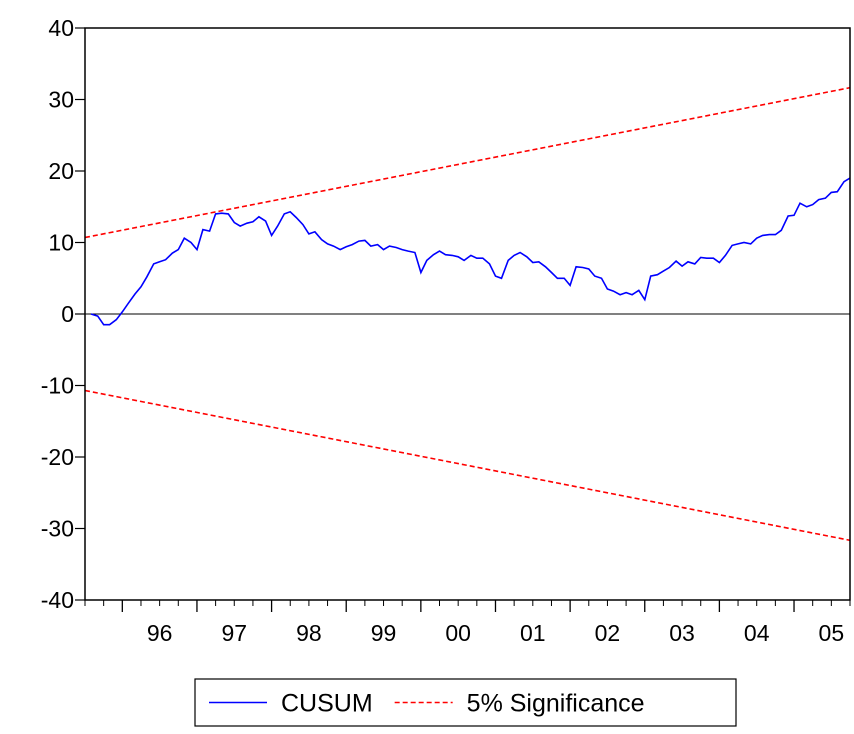  I want to click on x-tick-label: 97, so click(234, 633).